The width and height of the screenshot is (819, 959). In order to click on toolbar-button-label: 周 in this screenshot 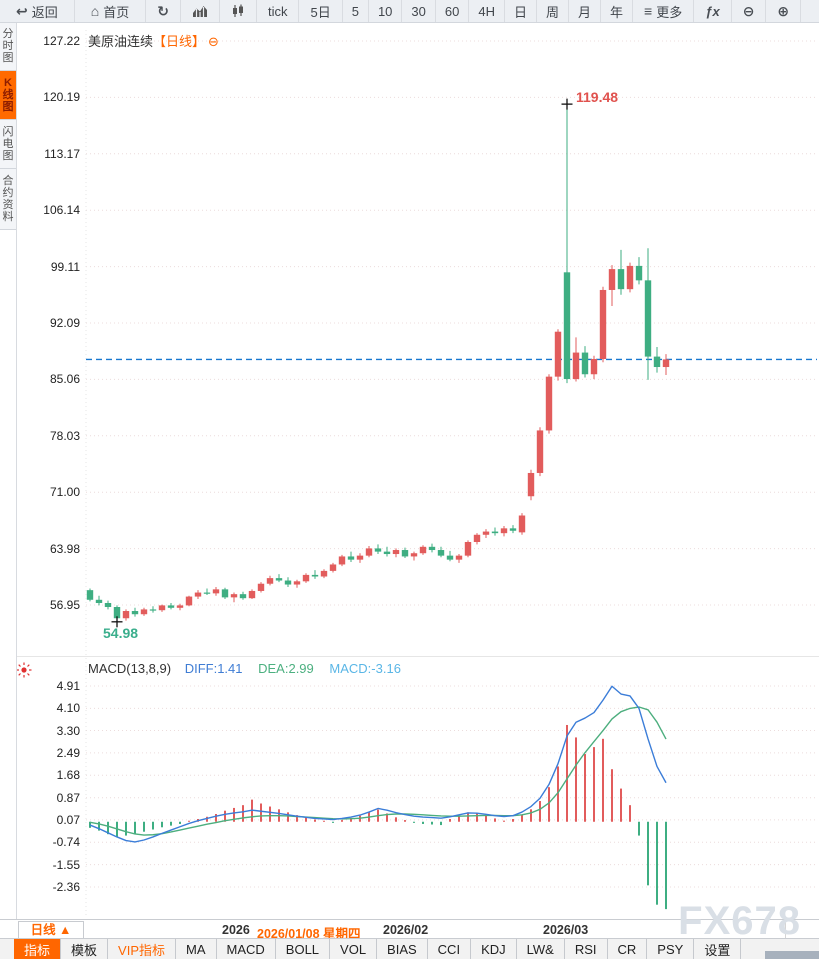, I will do `click(552, 12)`.